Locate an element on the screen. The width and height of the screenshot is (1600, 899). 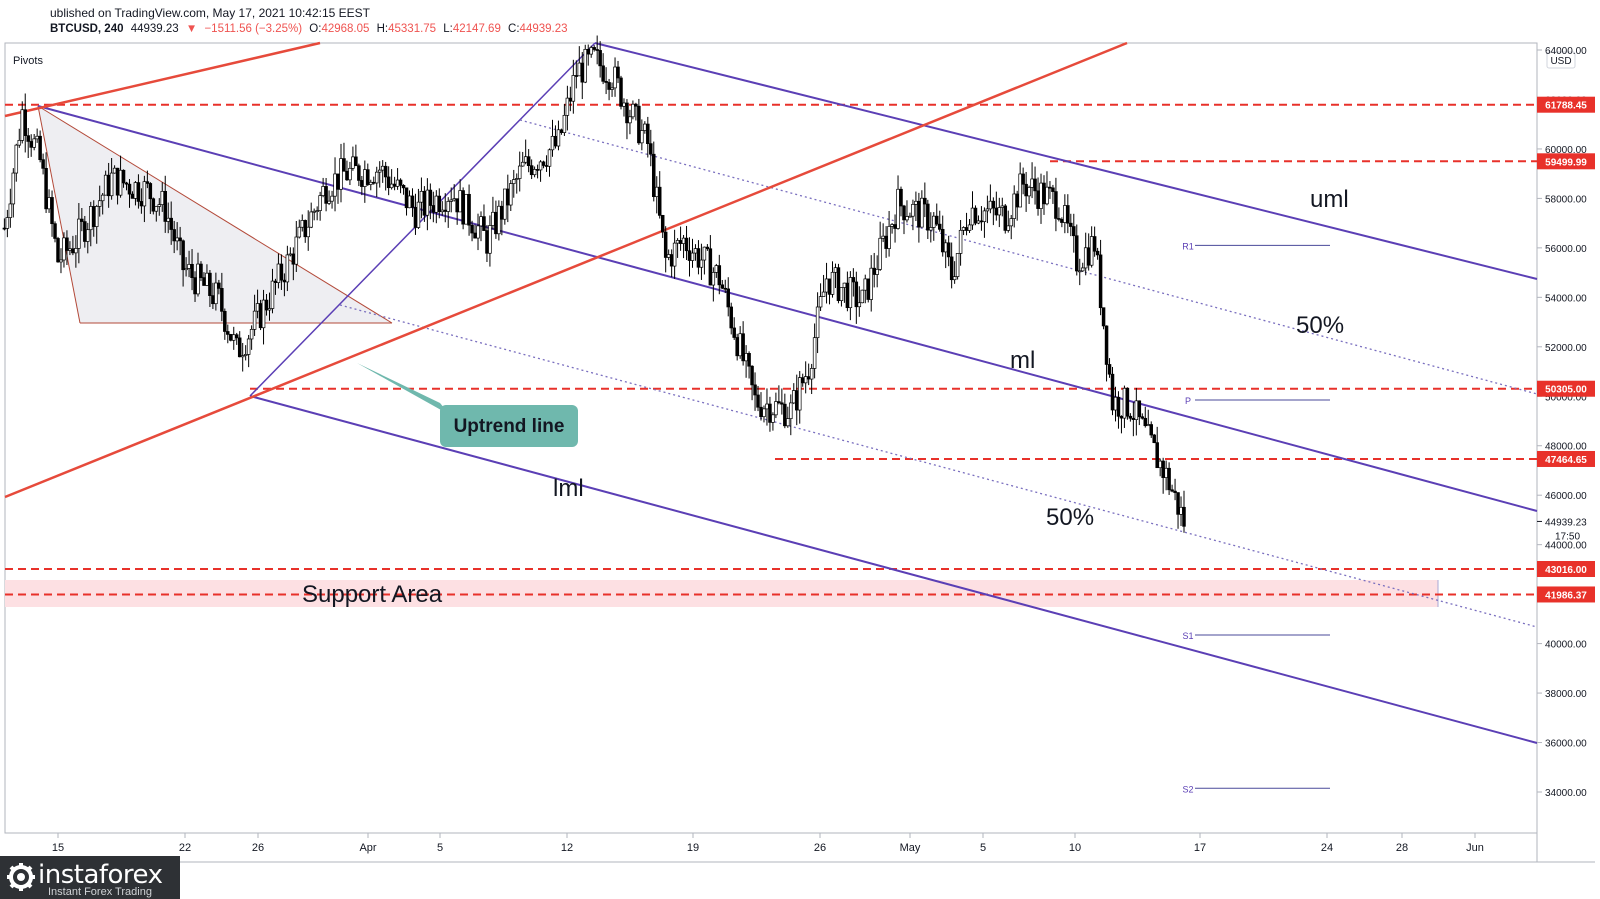
price-tick-label: 34000.00 is located at coordinates (1566, 793).